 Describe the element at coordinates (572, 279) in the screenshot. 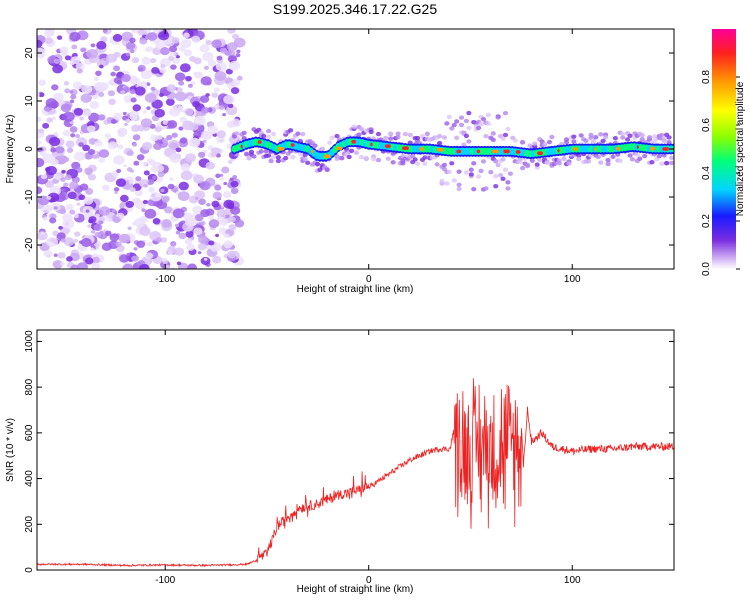

I see `spectrogram-xtick-label: 100` at that location.